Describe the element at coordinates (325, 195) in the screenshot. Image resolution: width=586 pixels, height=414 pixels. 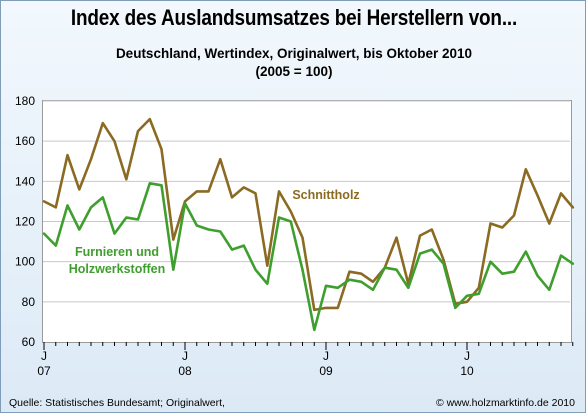
I see `series-label-schnittholz: Schnittholz` at that location.